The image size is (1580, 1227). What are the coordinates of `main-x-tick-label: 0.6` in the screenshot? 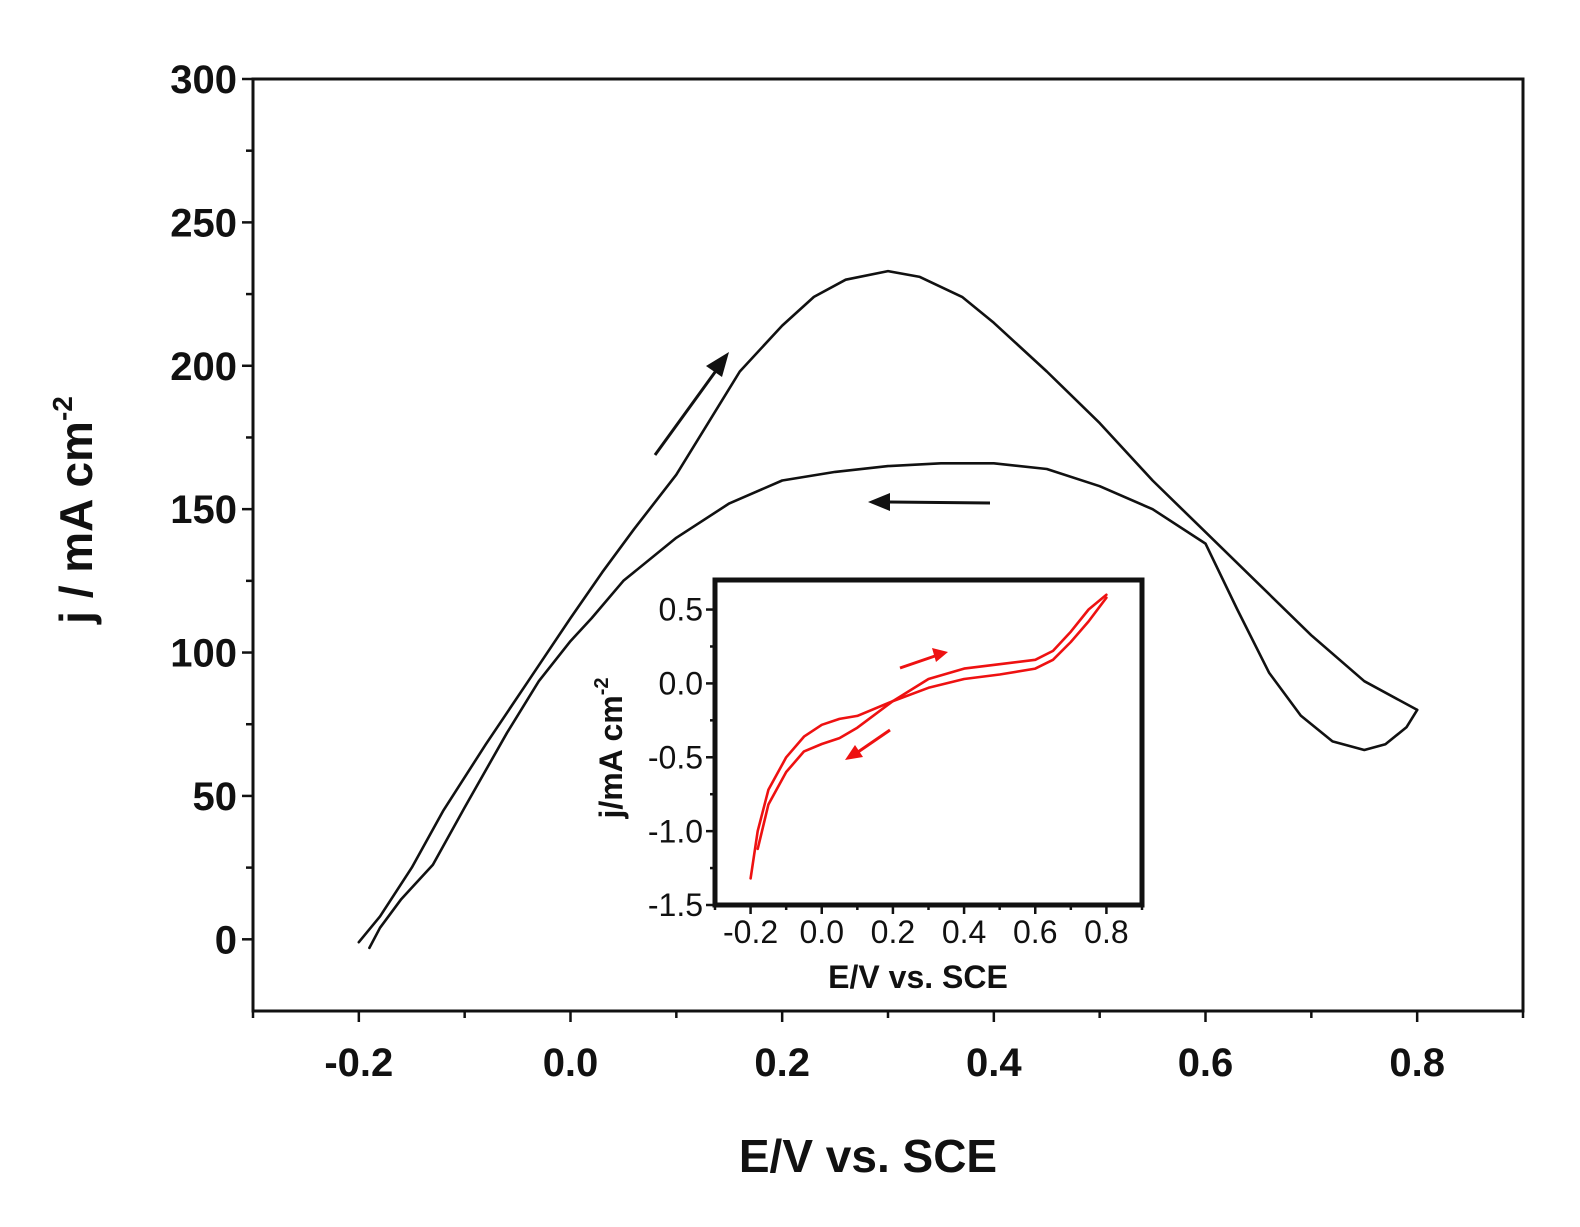 It's located at (1206, 1063).